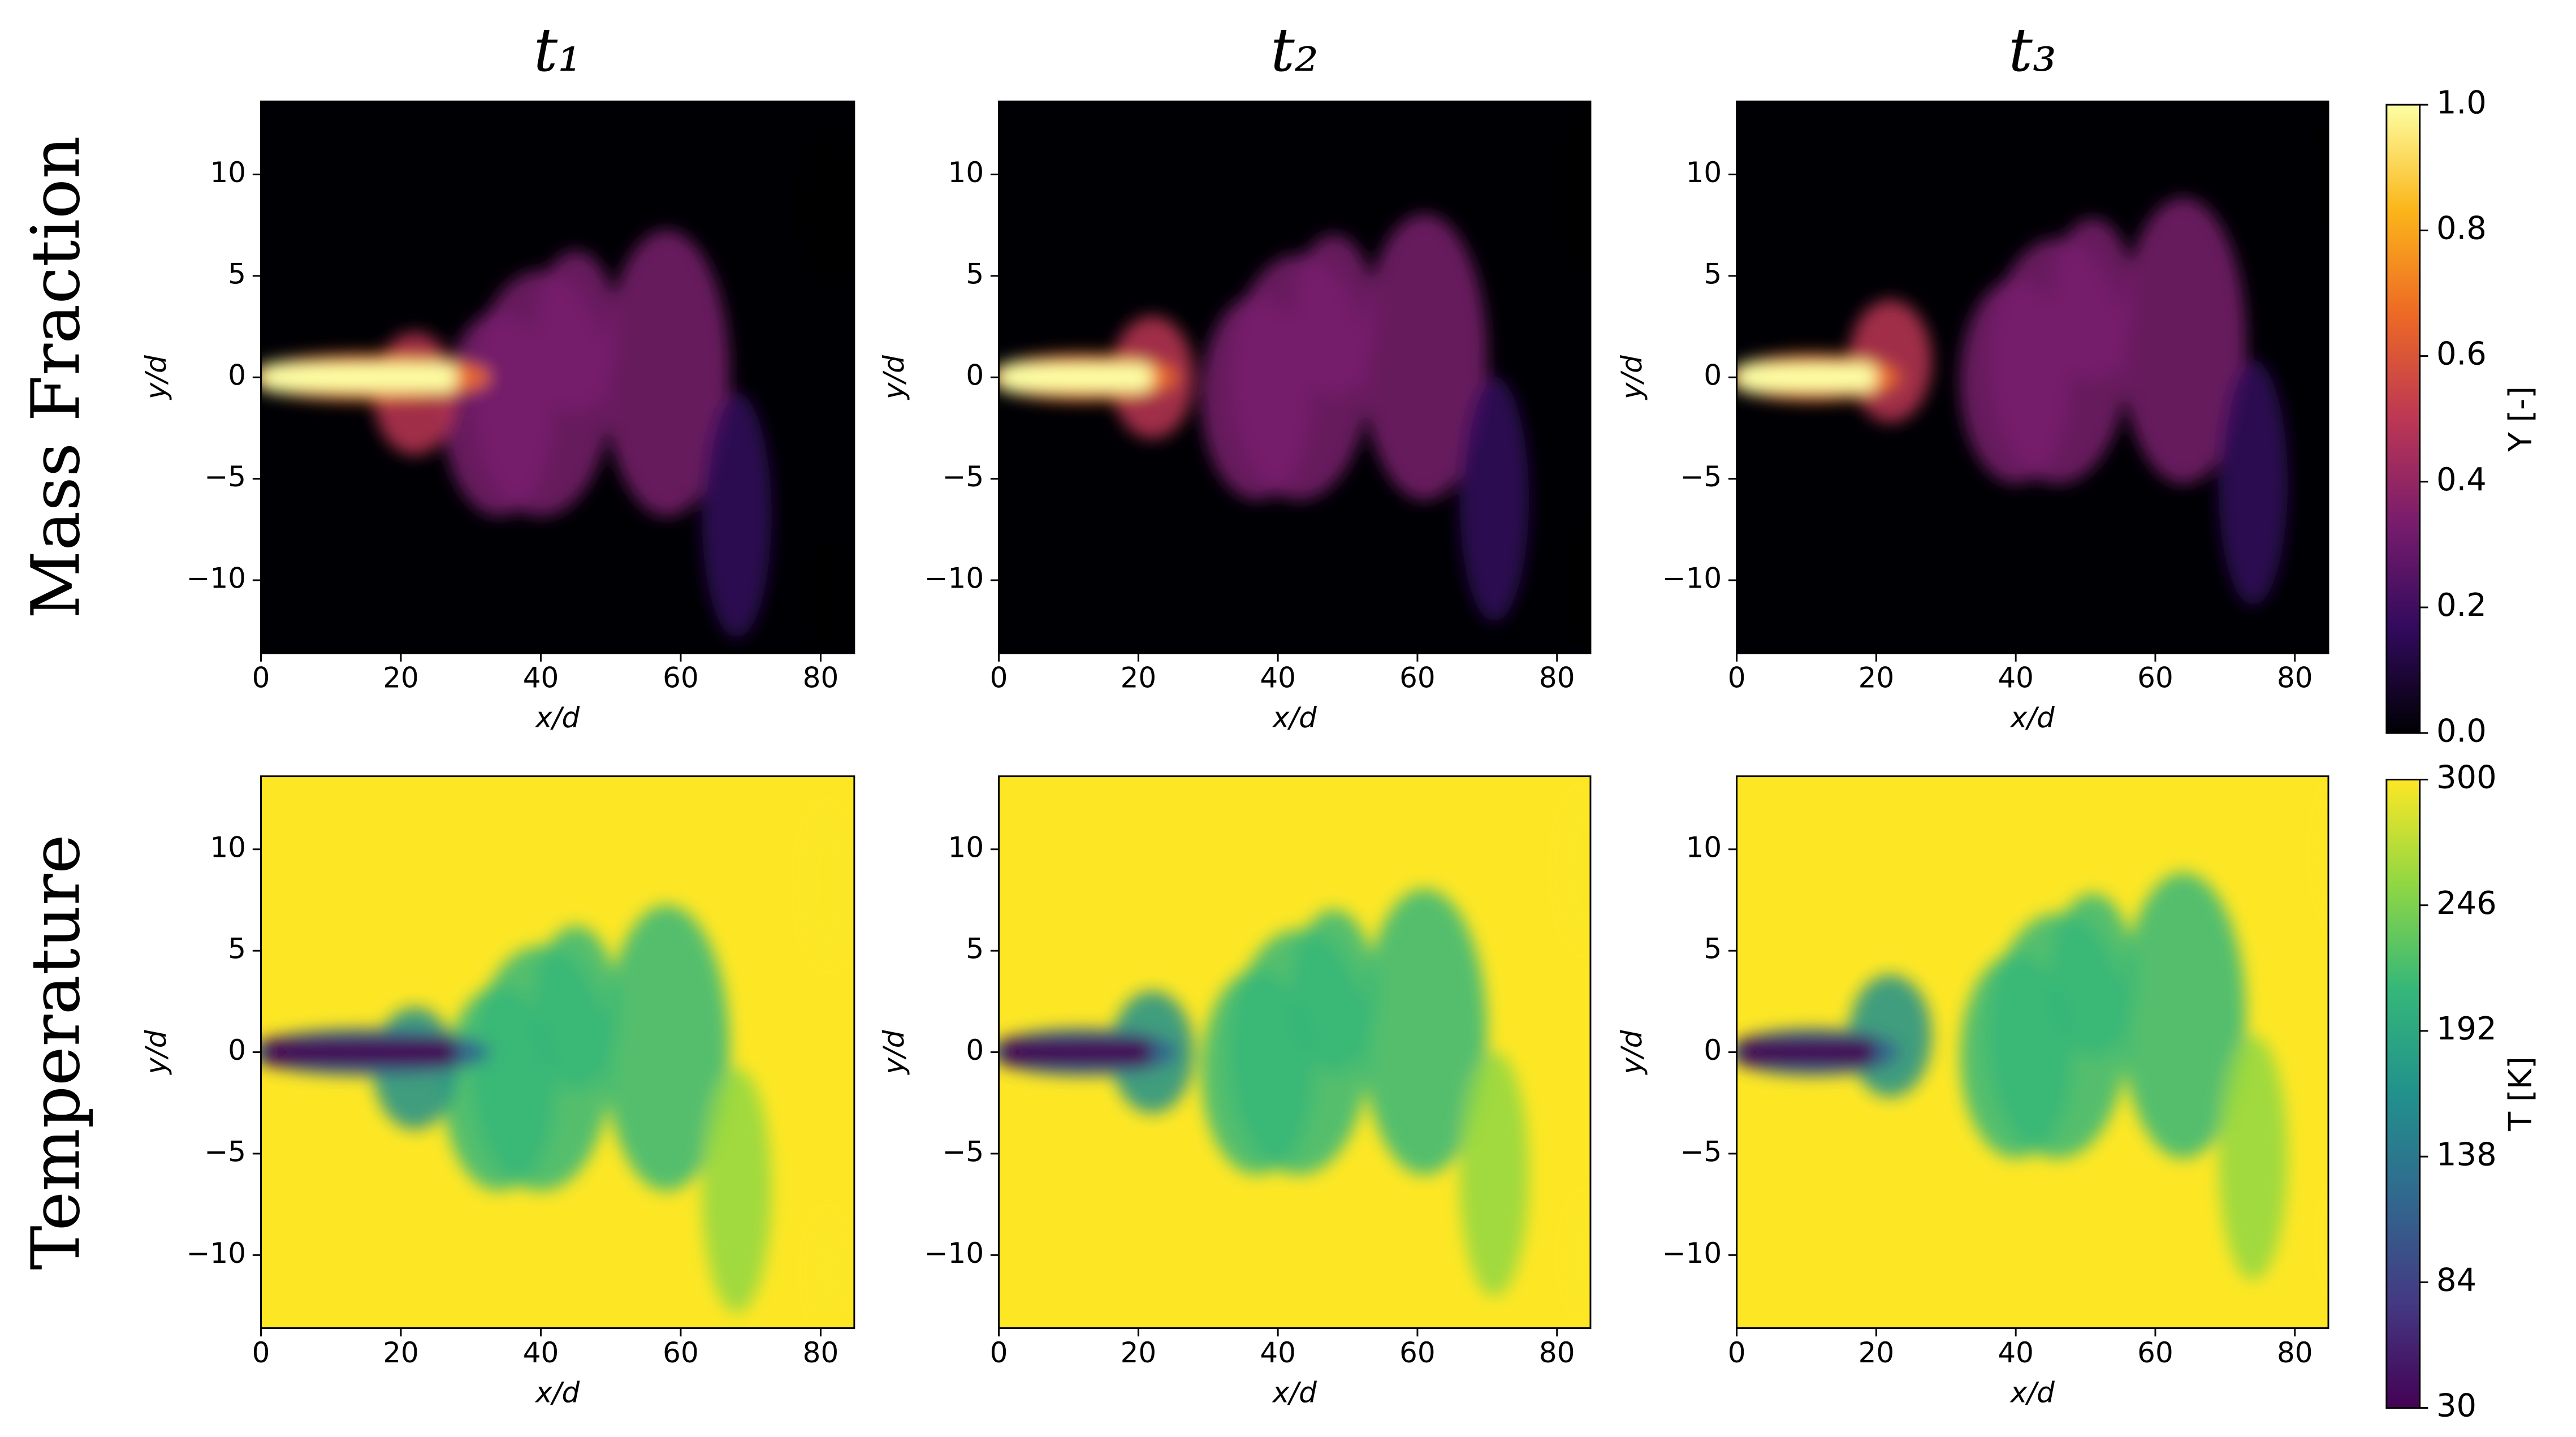 The width and height of the screenshot is (2576, 1437). I want to click on colorbar, so click(2403, 1094).